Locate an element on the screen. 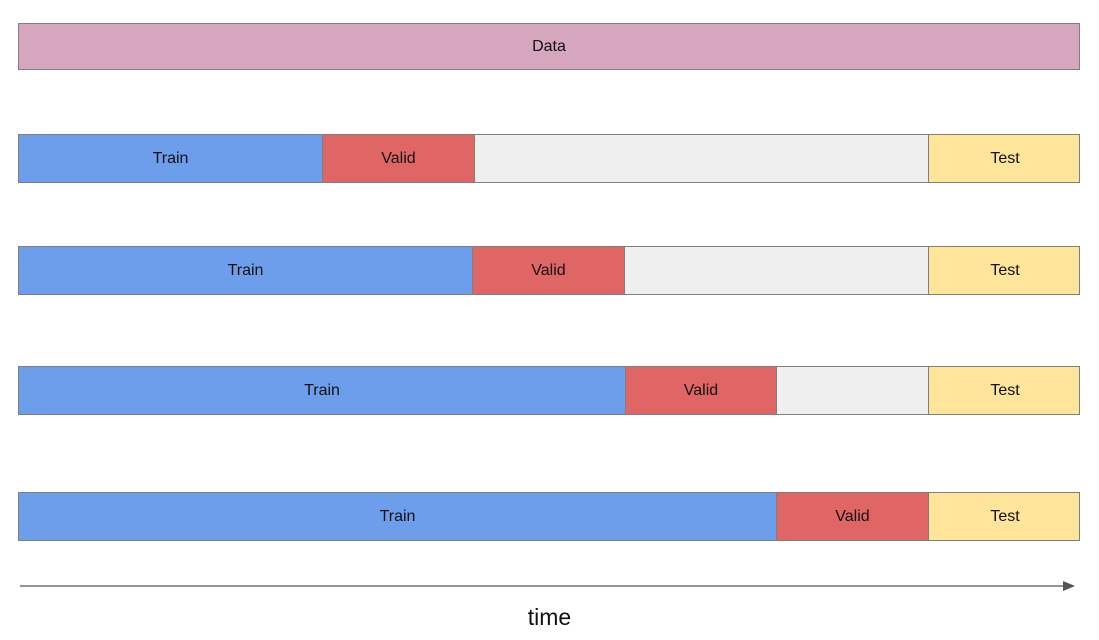 Image resolution: width=1099 pixels, height=640 pixels. fold-row-2: Train Valid Test is located at coordinates (549, 270).